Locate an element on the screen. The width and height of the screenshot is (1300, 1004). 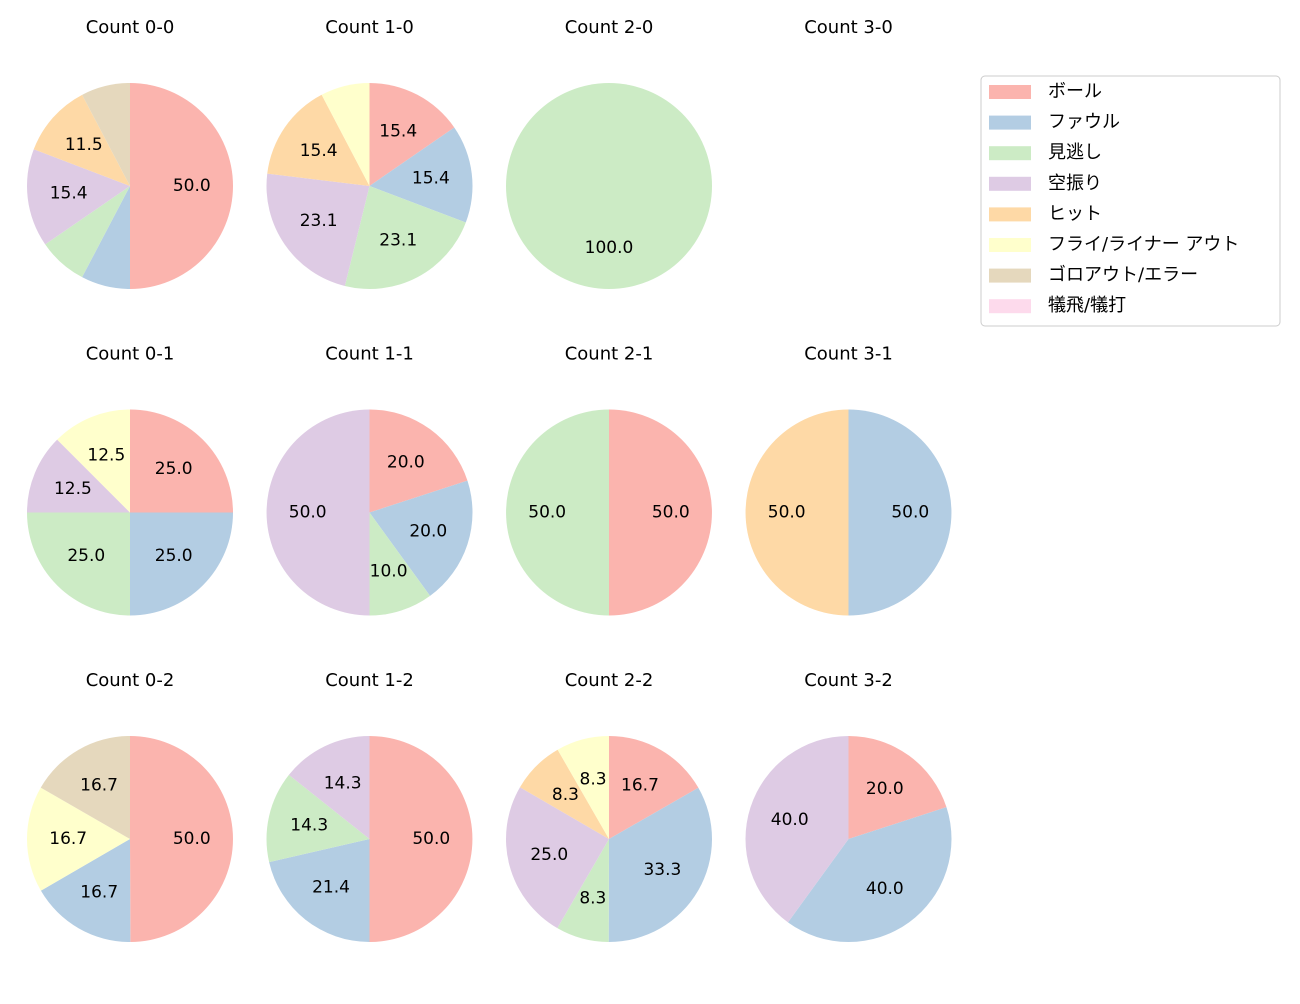
pie-title: Count 2-2 is located at coordinates (609, 680).